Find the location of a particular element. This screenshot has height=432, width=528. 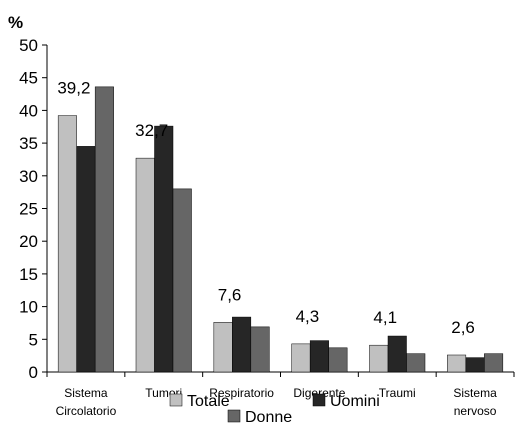

data-label: 39,2 is located at coordinates (73, 88).